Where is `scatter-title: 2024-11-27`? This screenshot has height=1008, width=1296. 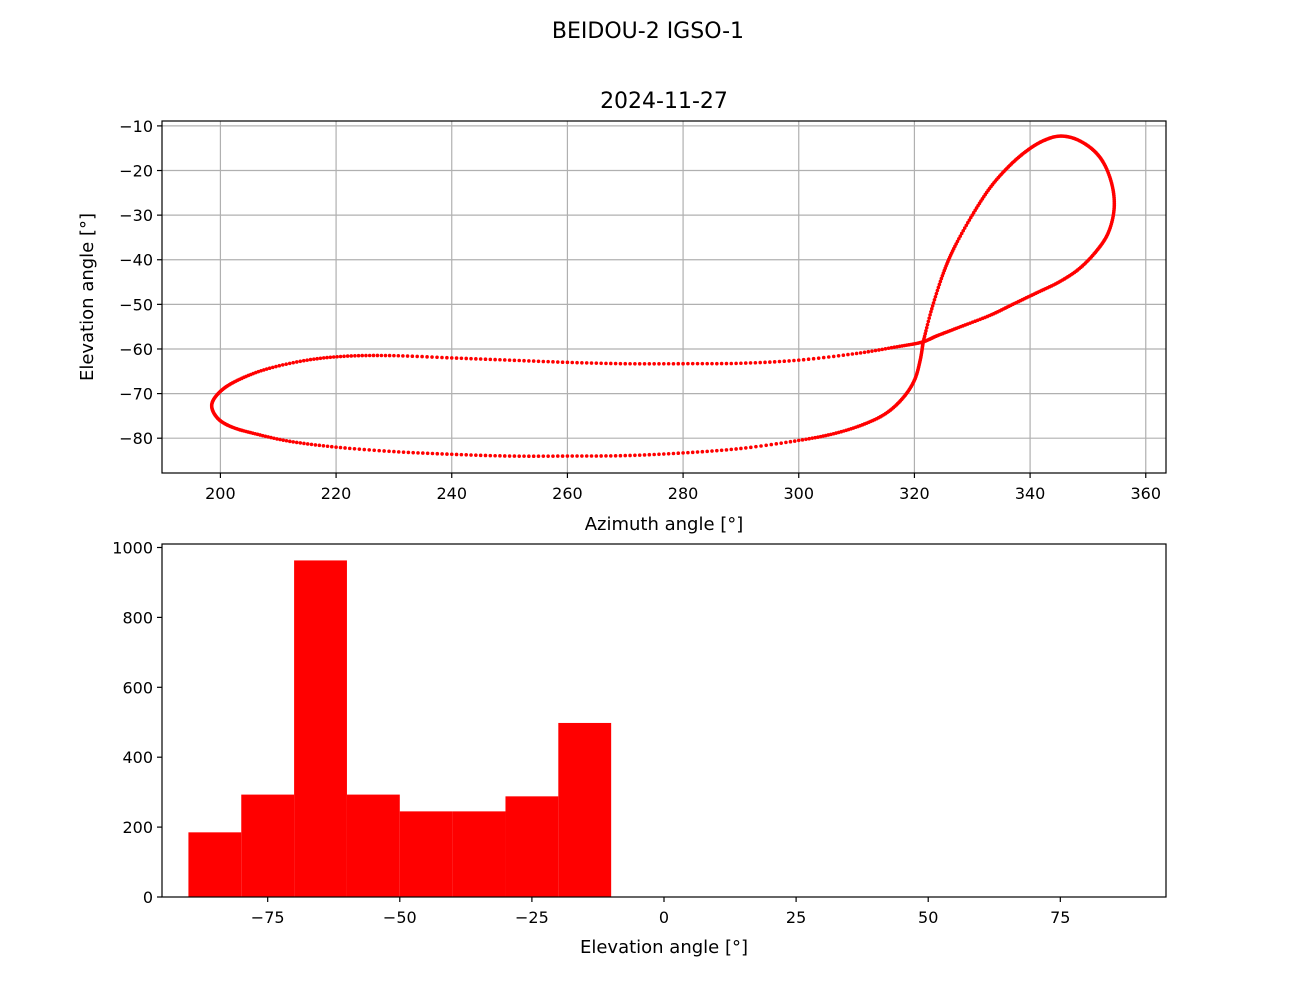 scatter-title: 2024-11-27 is located at coordinates (664, 101).